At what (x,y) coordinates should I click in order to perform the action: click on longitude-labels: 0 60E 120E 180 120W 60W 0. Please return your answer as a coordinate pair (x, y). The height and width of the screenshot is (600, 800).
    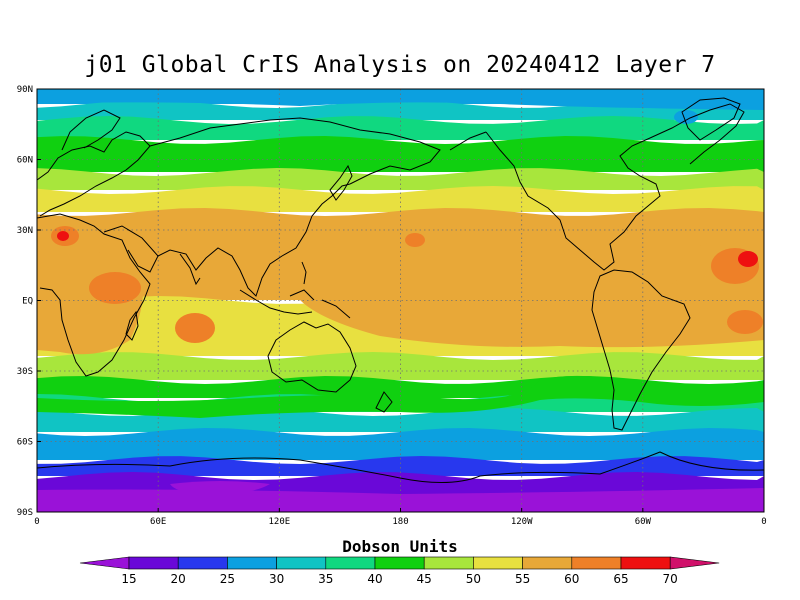
    Looking at the image, I should click on (400, 517).